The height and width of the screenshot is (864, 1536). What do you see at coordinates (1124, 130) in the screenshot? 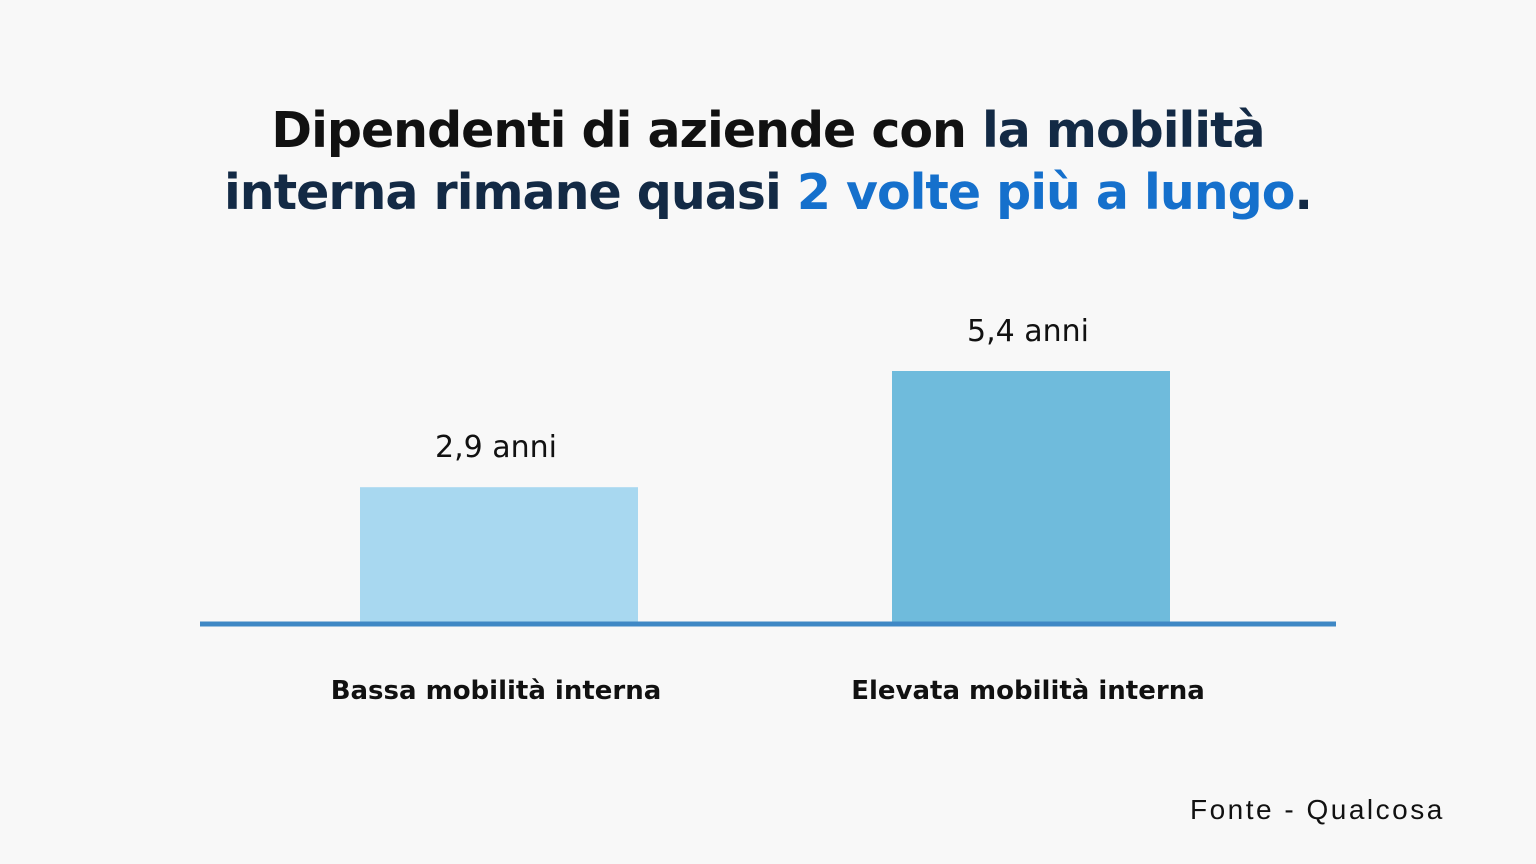
I see `title-part2: la mobilità` at bounding box center [1124, 130].